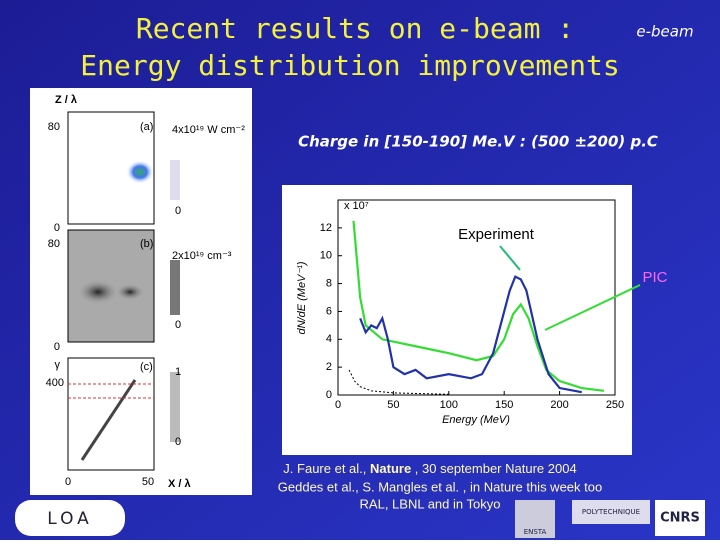 The height and width of the screenshot is (544, 720). I want to click on x-axis-label: Energy (MeV), so click(476, 420).